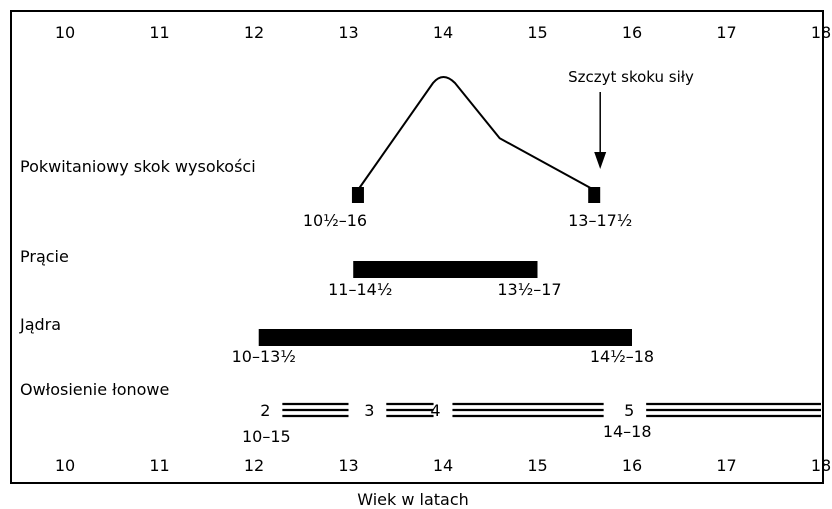 This screenshot has width=832, height=509. What do you see at coordinates (335, 220) in the screenshot?
I see `growth-spurt-start-range: 10½–16` at bounding box center [335, 220].